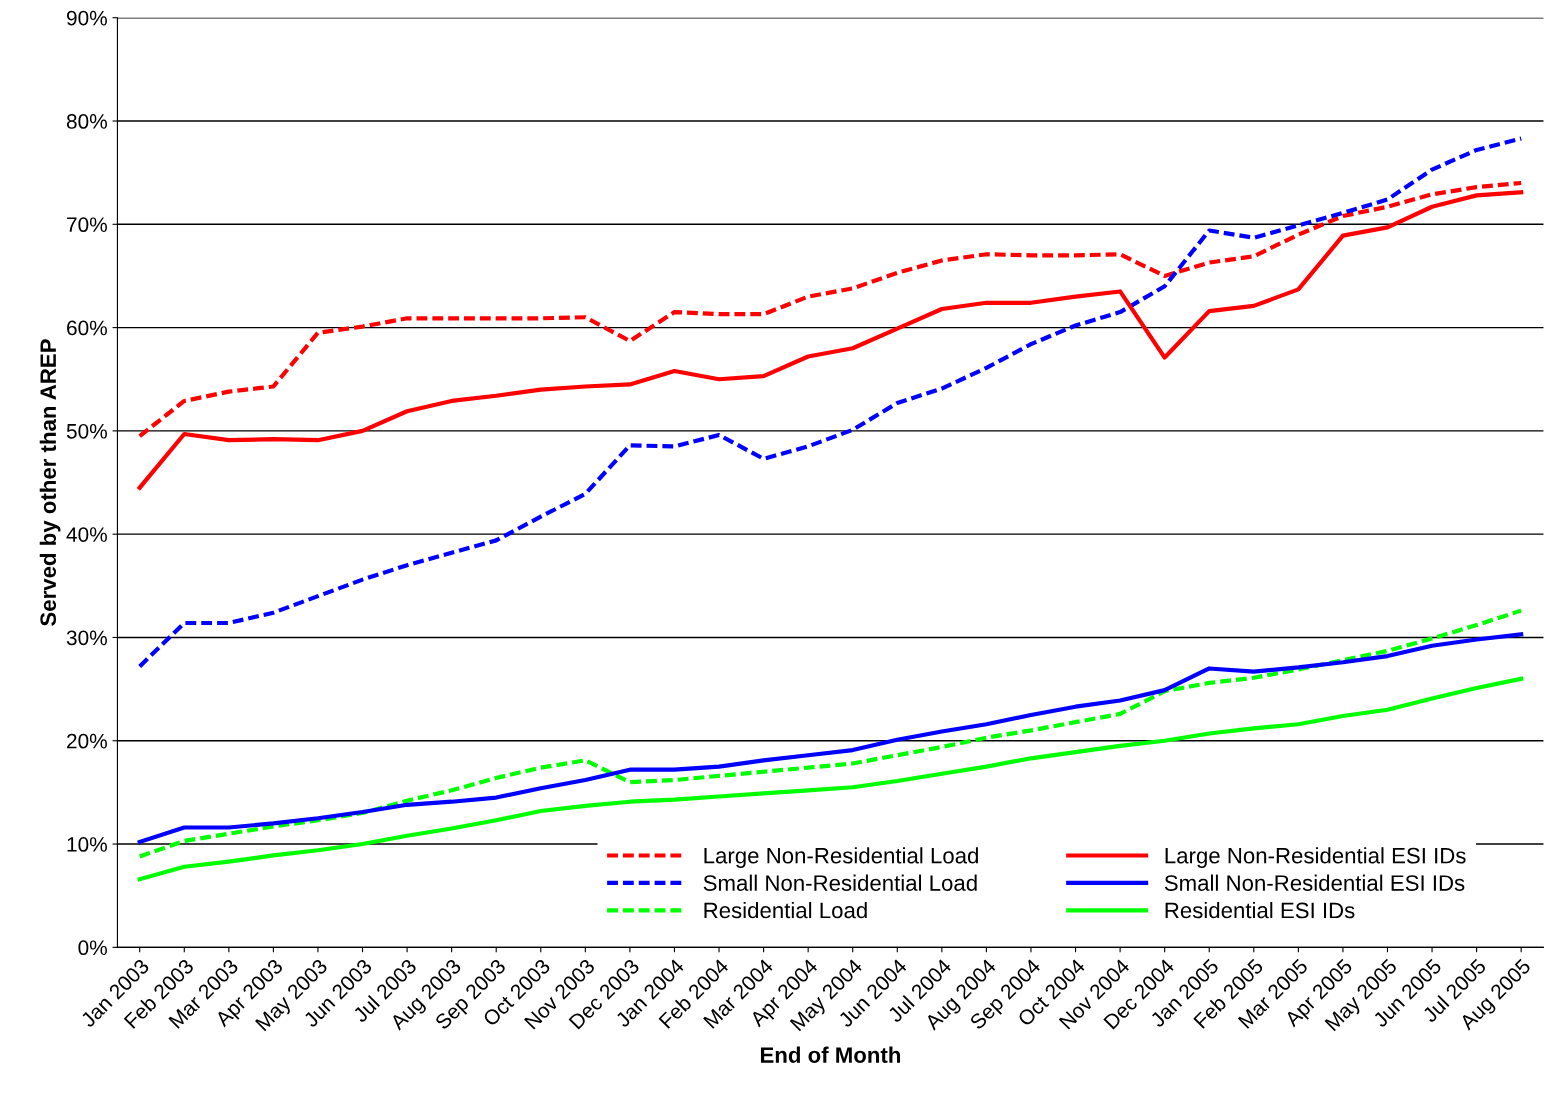  I want to click on legend-label: Small Non-Residential Load, so click(840, 882).